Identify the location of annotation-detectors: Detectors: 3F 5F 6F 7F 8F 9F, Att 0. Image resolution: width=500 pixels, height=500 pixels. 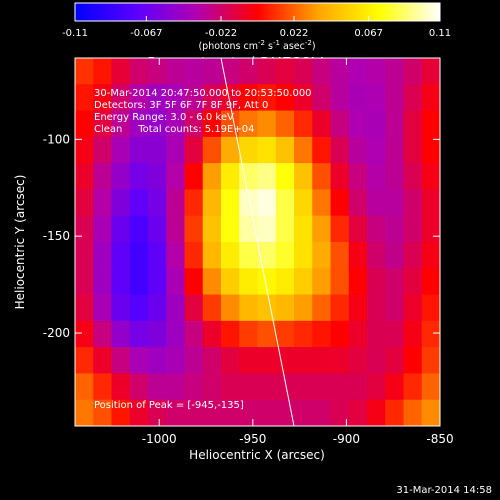
(181, 105).